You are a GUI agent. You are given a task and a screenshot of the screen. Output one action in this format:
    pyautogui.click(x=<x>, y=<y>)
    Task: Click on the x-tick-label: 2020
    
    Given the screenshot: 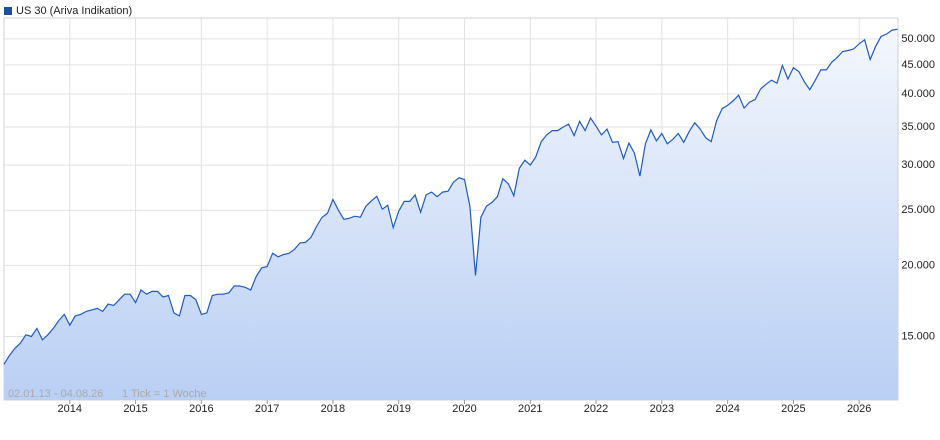 What is the action you would take?
    pyautogui.click(x=464, y=409)
    